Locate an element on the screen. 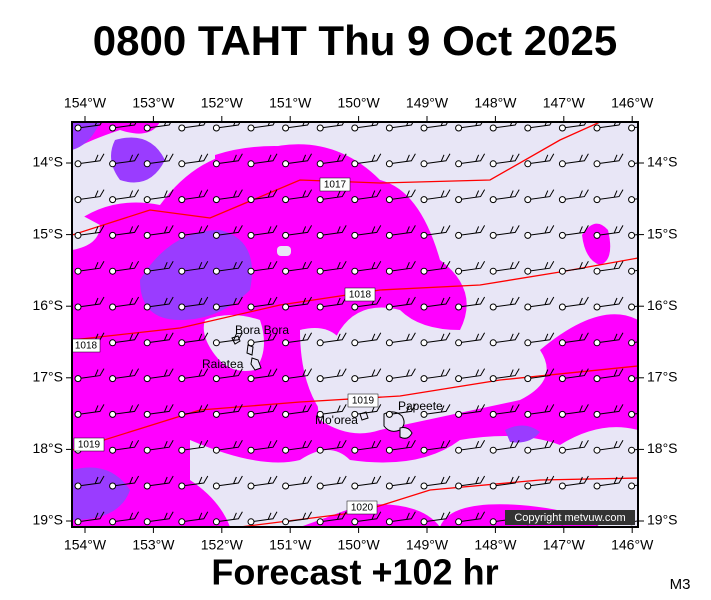 The height and width of the screenshot is (600, 711). heavy-rain is located at coordinates (101, 493).